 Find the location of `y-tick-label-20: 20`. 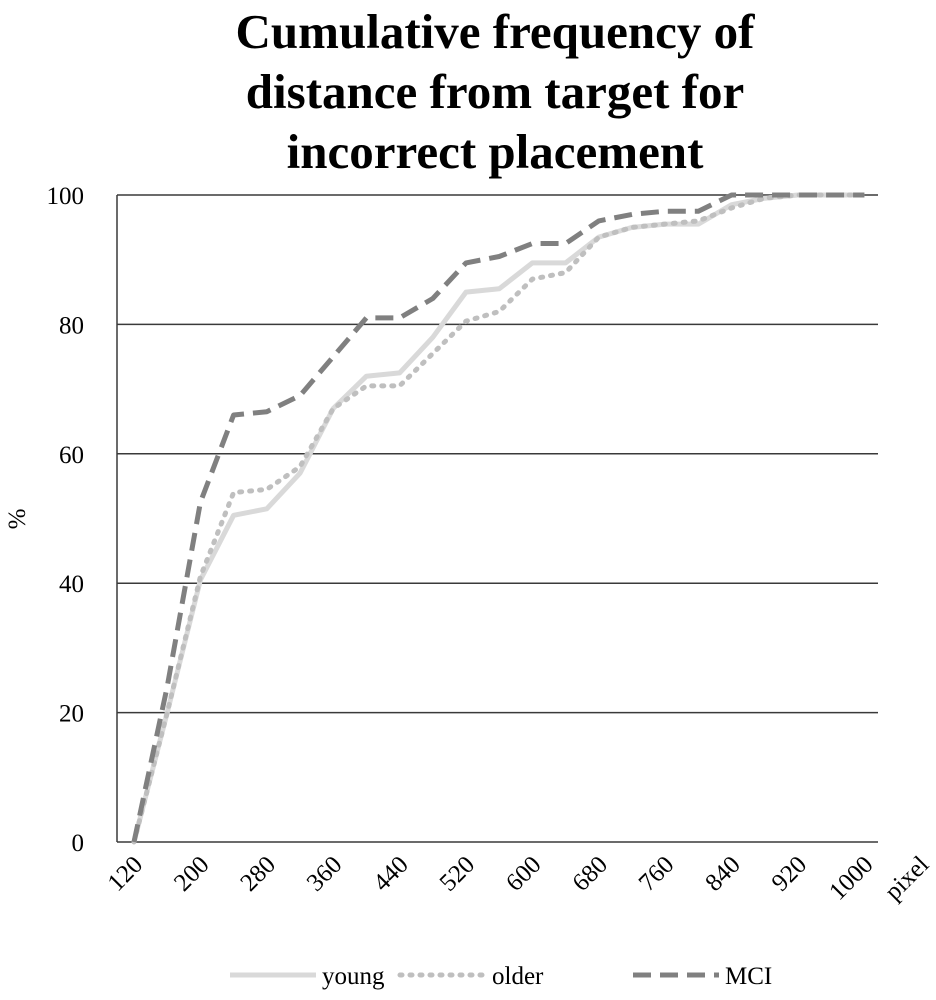

y-tick-label-20: 20 is located at coordinates (71, 714).